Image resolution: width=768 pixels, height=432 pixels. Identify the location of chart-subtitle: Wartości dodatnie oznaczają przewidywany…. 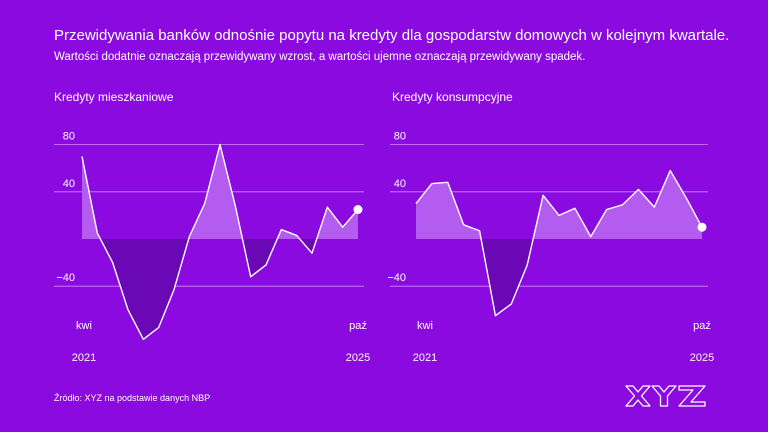
(320, 57).